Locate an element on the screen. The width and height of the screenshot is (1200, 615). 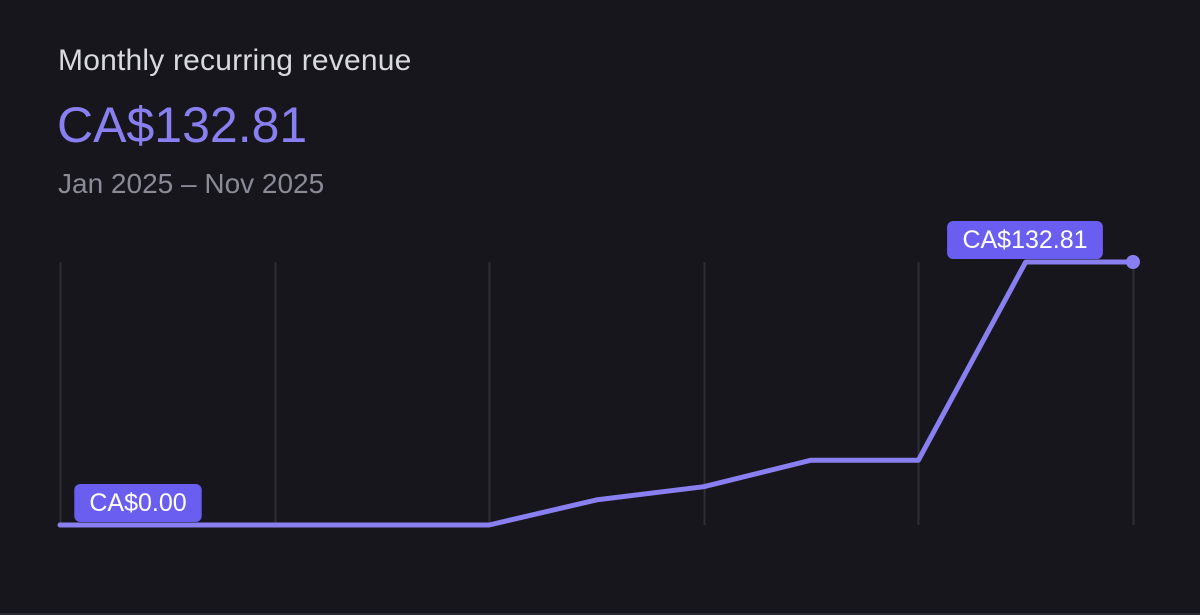
label-start-text: CA$0.00 is located at coordinates (137, 503).